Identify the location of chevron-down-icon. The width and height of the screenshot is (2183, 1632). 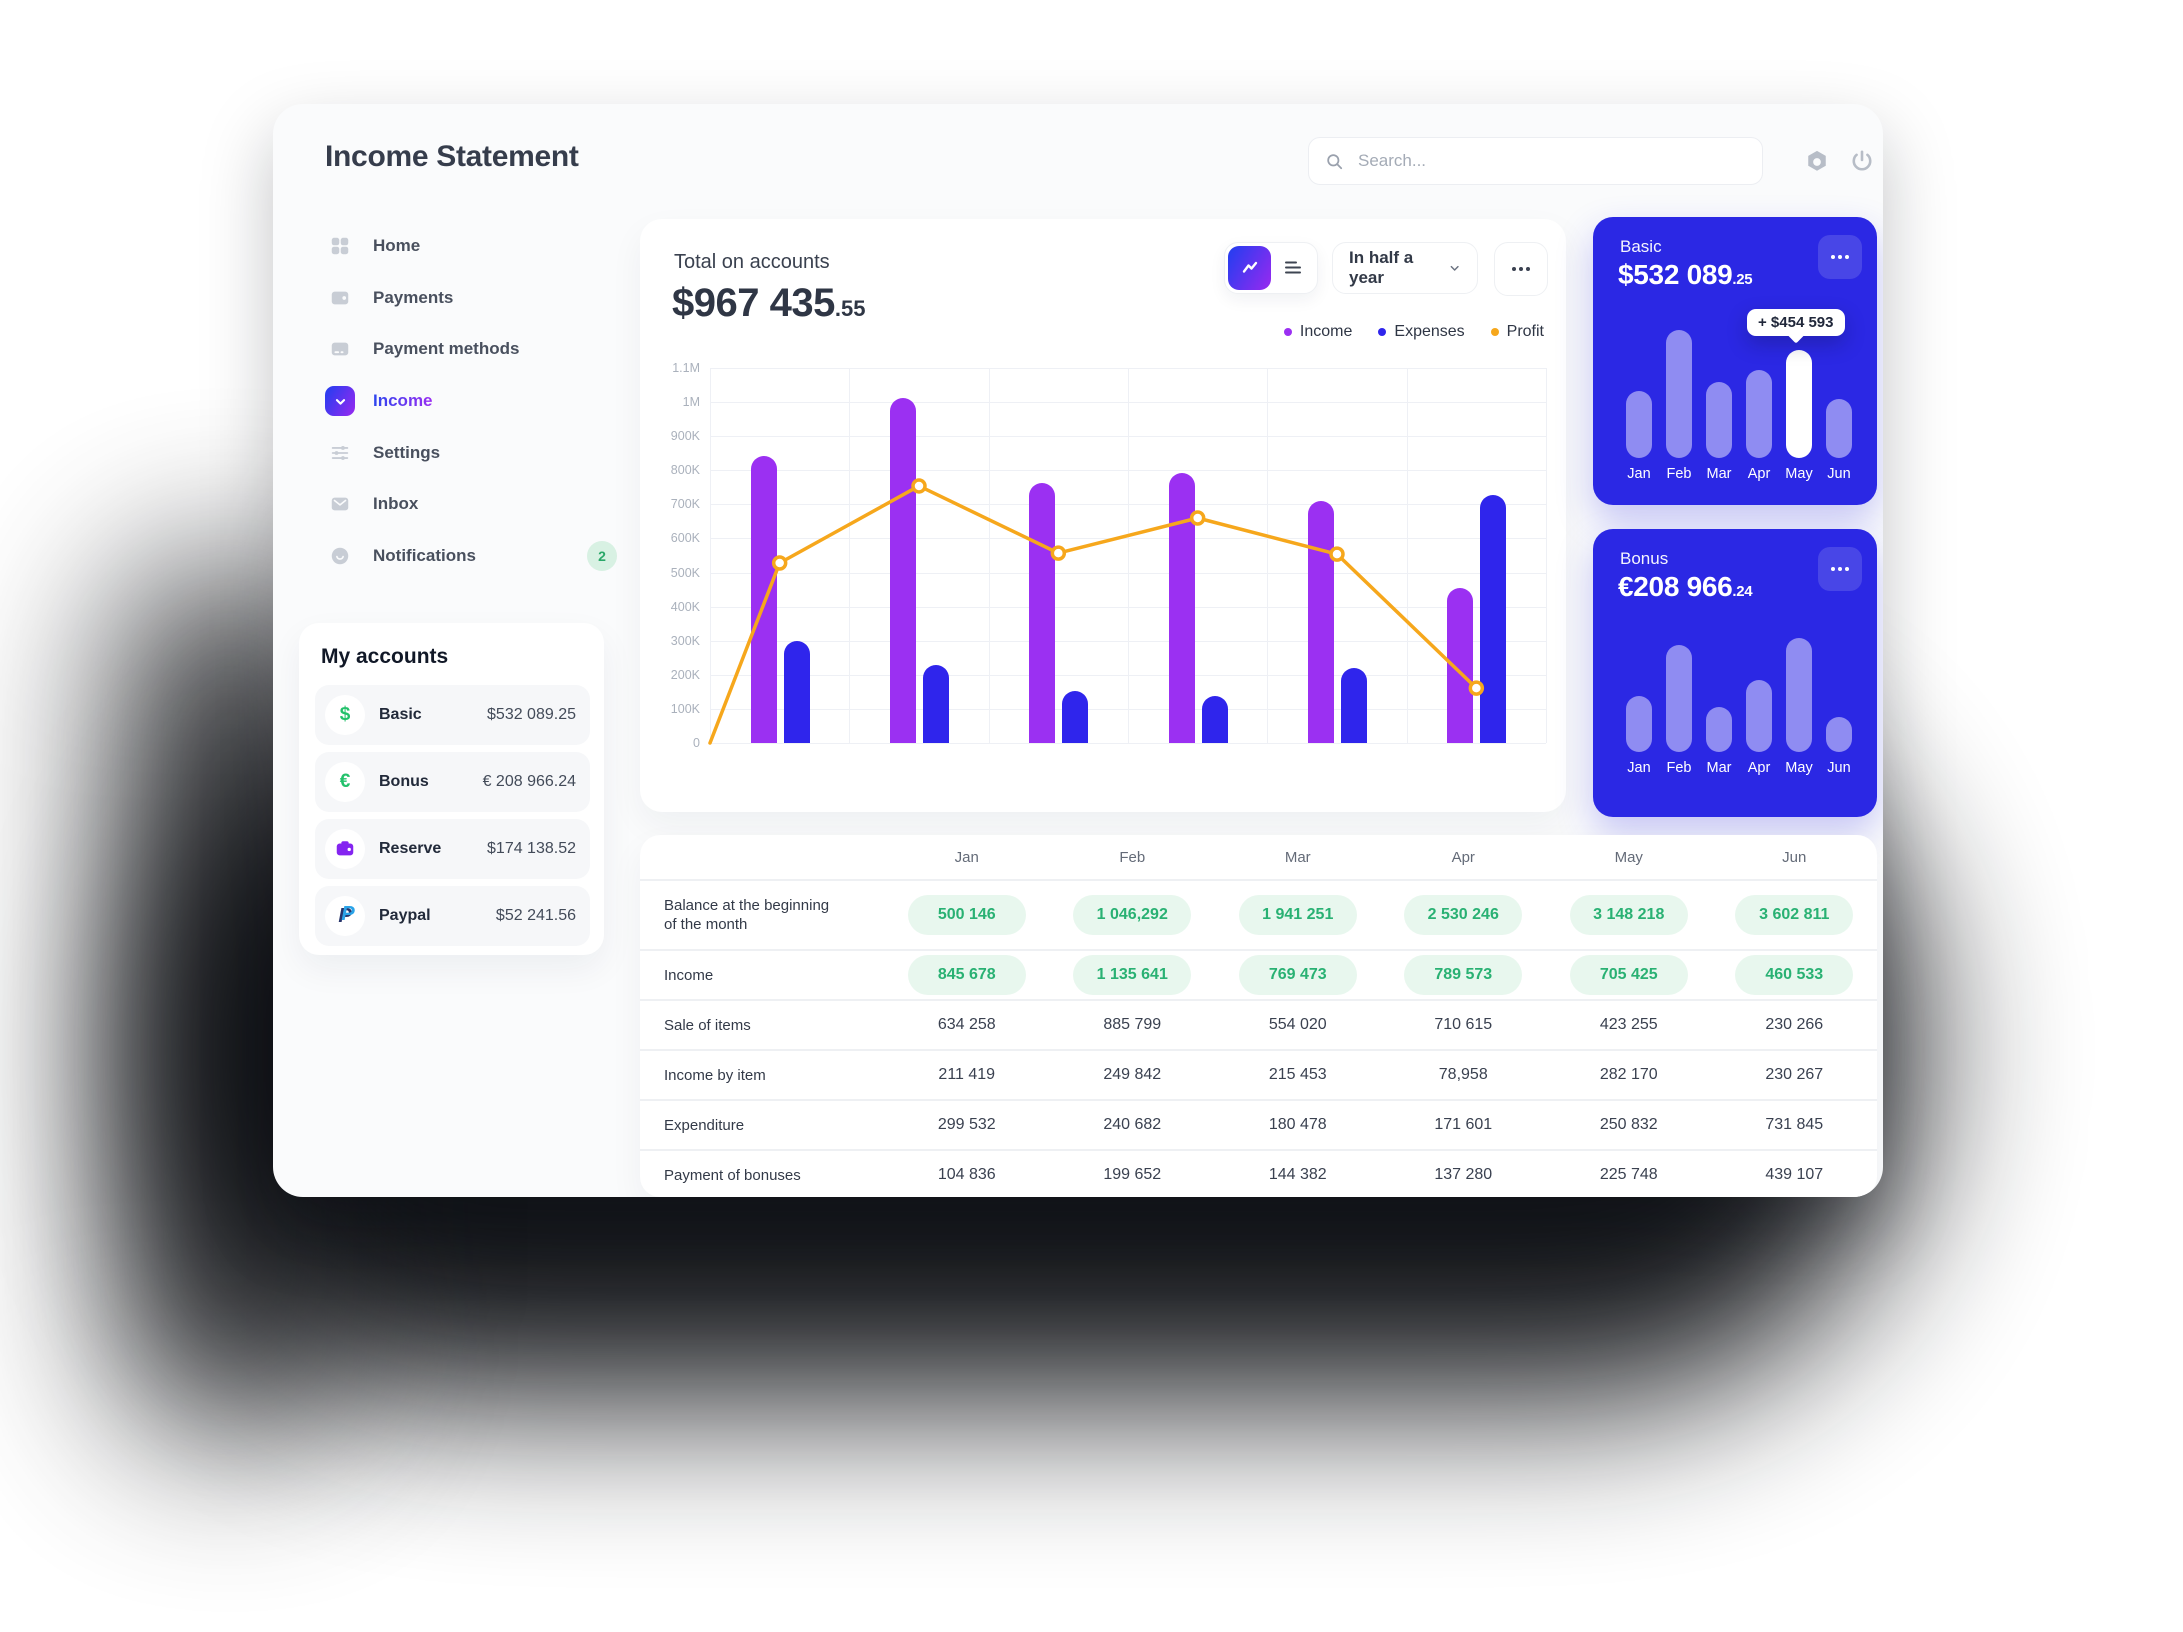
(1454, 268).